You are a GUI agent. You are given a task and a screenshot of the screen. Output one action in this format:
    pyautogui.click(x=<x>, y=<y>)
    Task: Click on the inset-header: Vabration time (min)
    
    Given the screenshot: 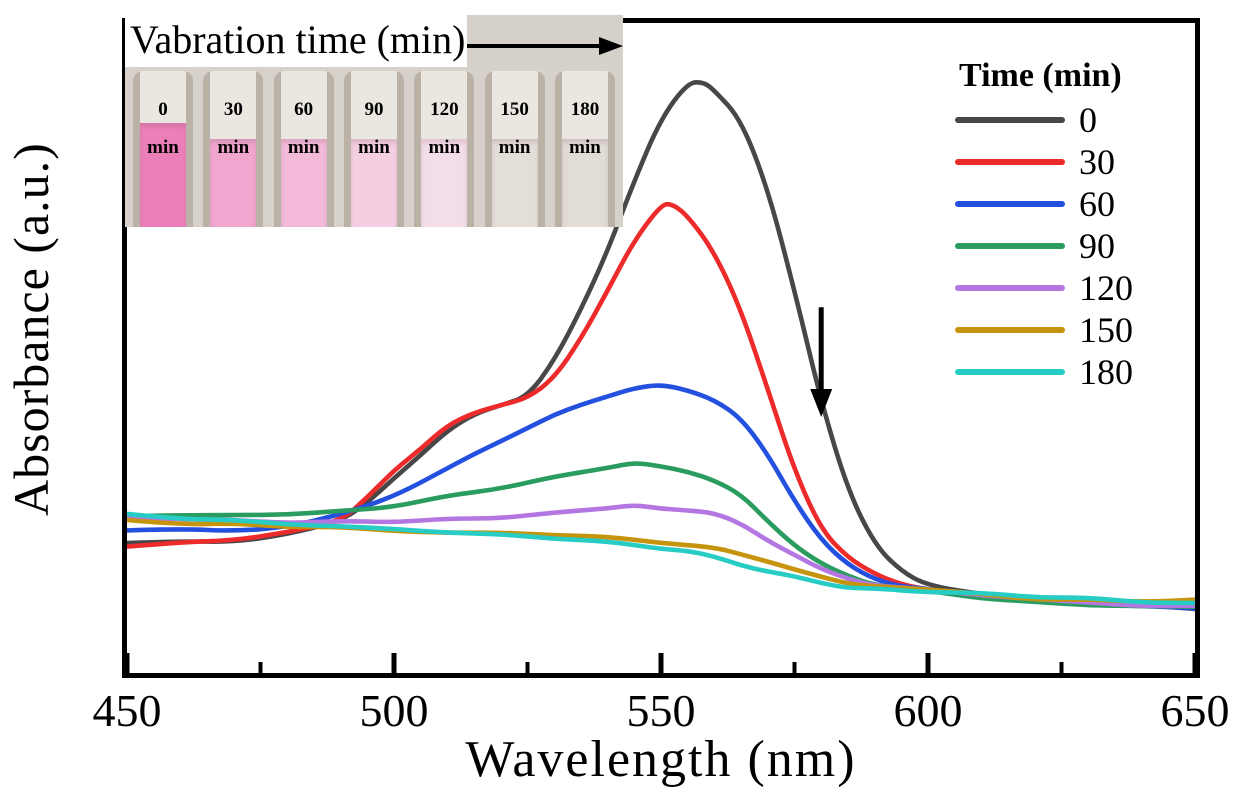 What is the action you would take?
    pyautogui.click(x=374, y=41)
    